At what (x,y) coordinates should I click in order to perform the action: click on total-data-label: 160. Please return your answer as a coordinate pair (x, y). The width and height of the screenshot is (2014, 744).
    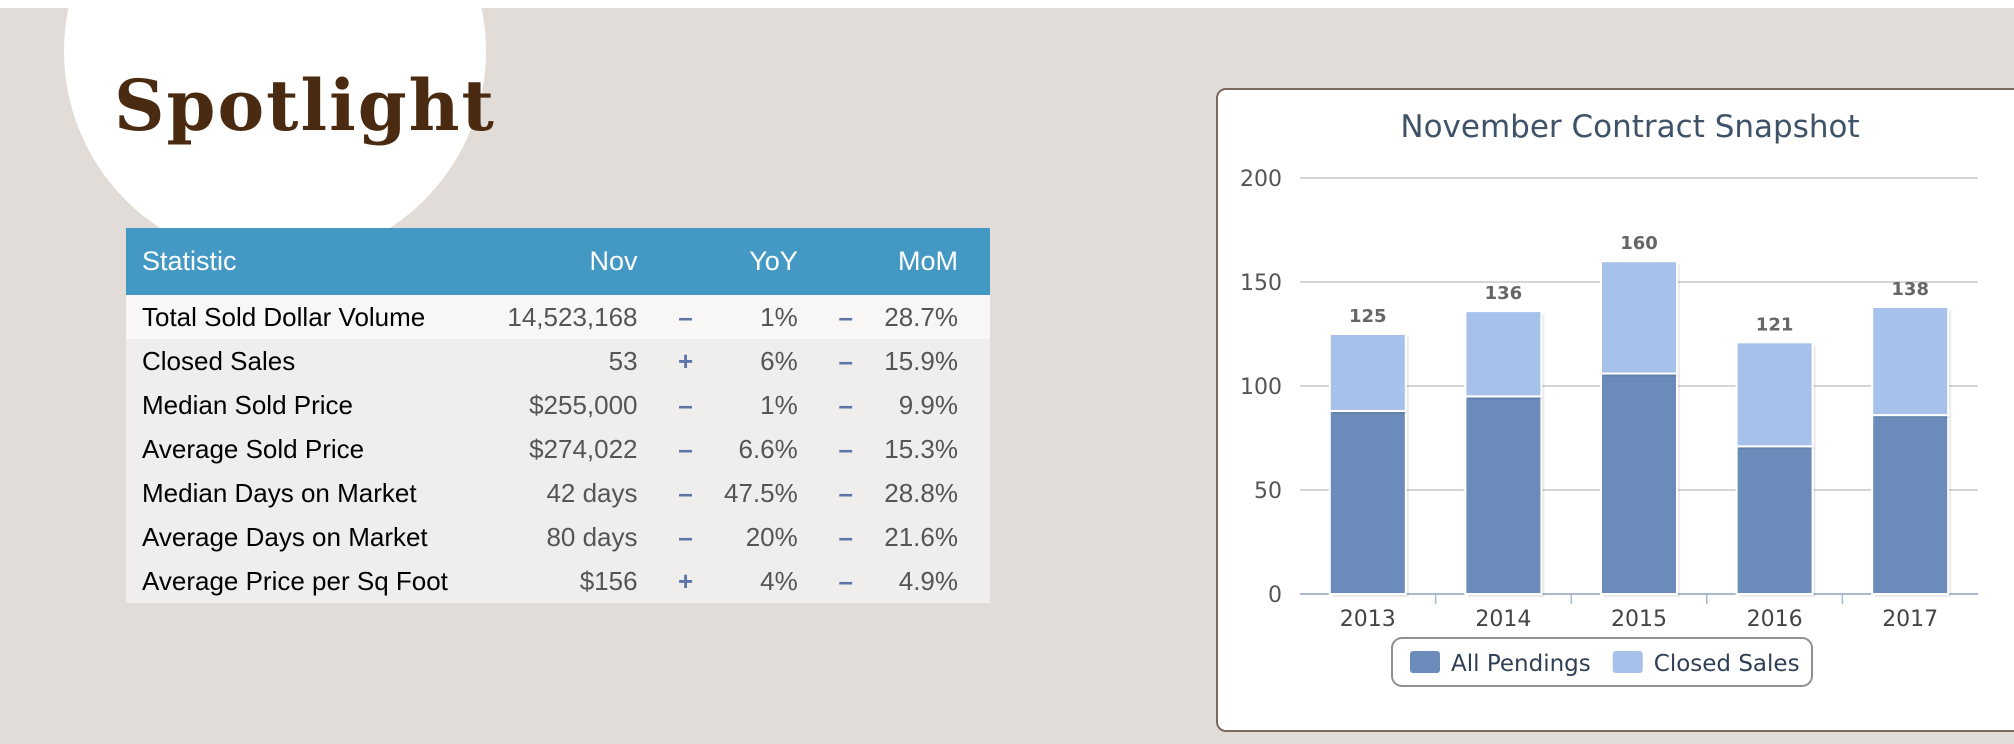
    Looking at the image, I should click on (1639, 243).